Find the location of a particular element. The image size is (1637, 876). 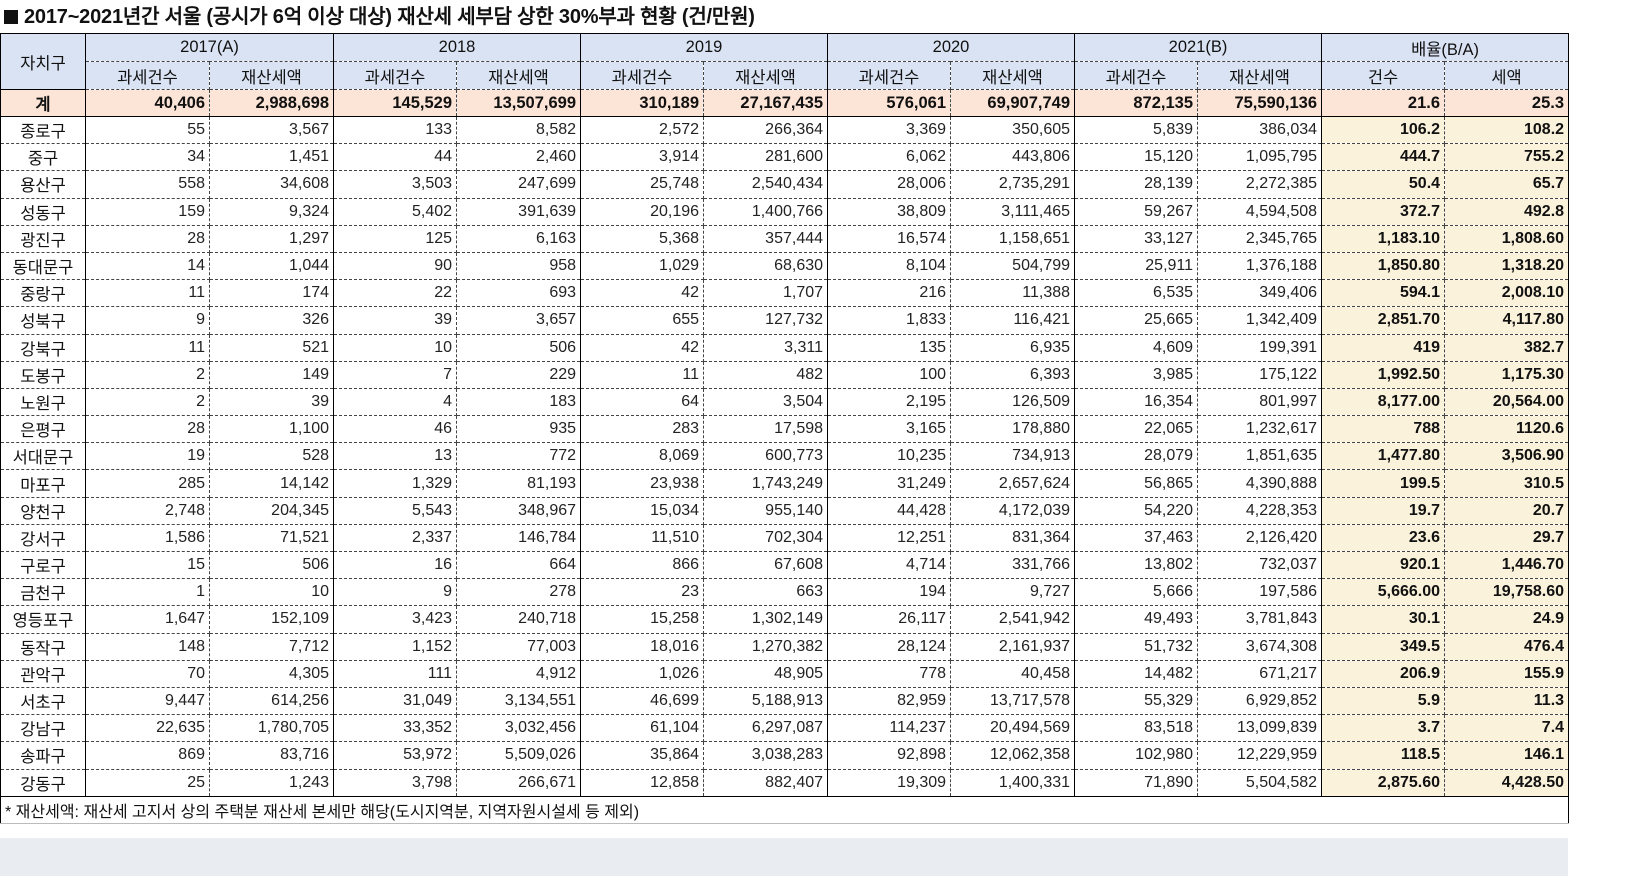

ratio-amount-cell: 108.2 is located at coordinates (1507, 130).